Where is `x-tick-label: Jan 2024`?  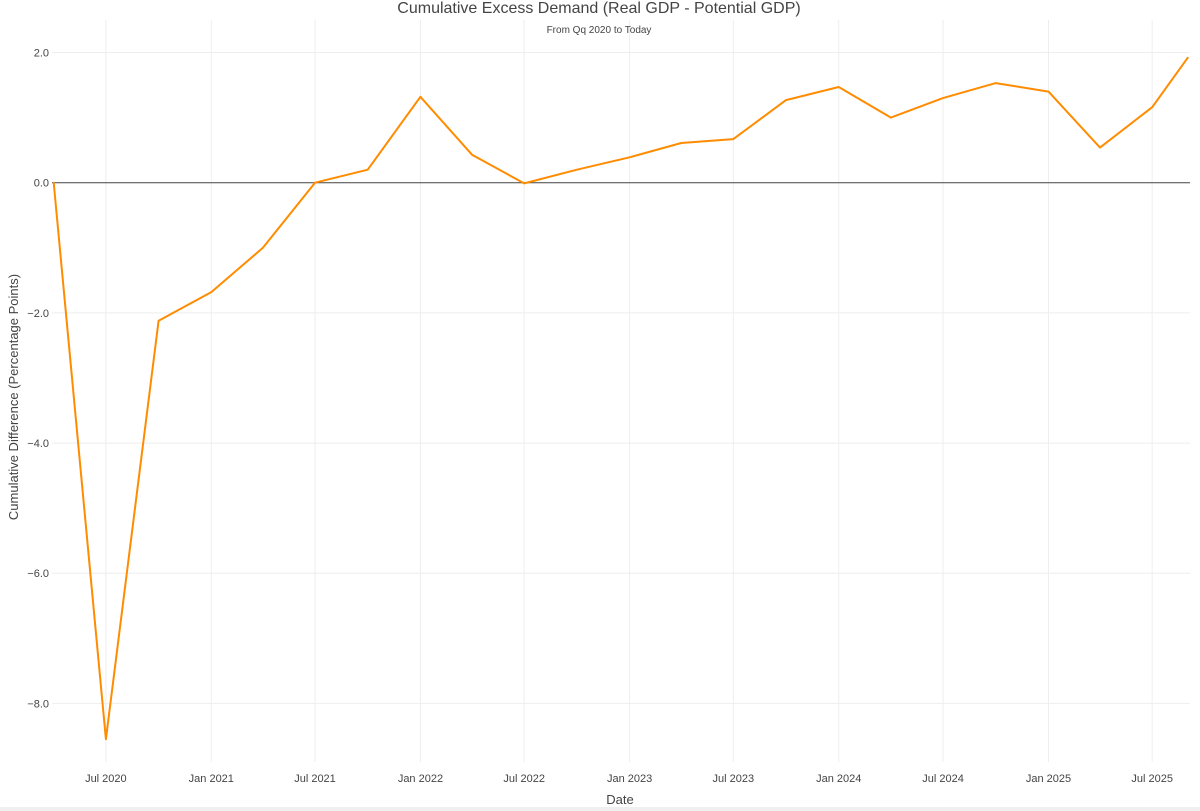
x-tick-label: Jan 2024 is located at coordinates (838, 779).